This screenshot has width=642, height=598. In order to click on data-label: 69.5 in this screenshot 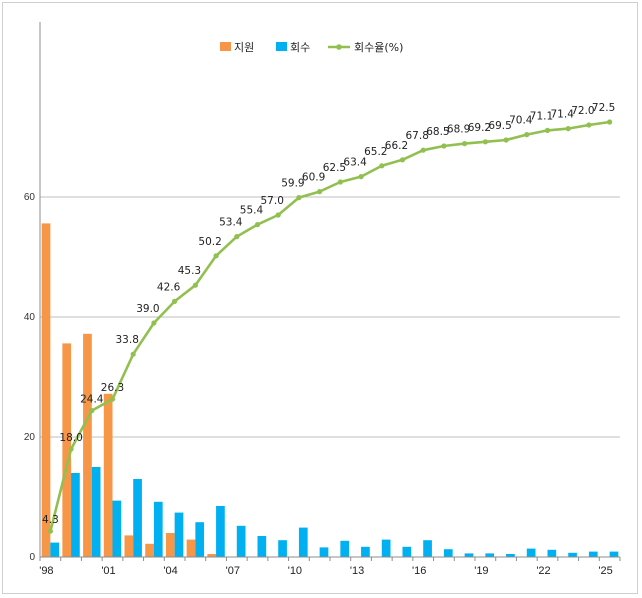, I will do `click(499, 126)`.